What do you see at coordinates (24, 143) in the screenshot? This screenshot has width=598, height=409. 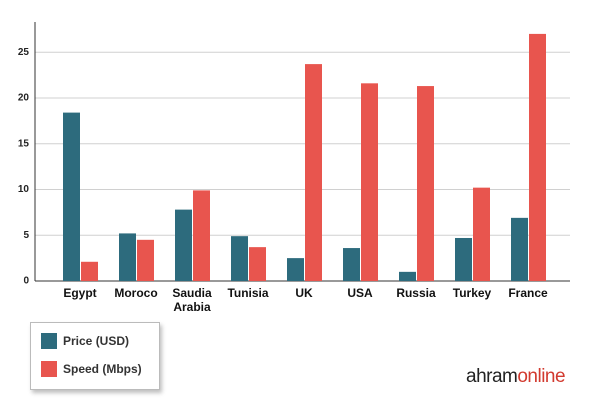 I see `y-tick-label: 15` at bounding box center [24, 143].